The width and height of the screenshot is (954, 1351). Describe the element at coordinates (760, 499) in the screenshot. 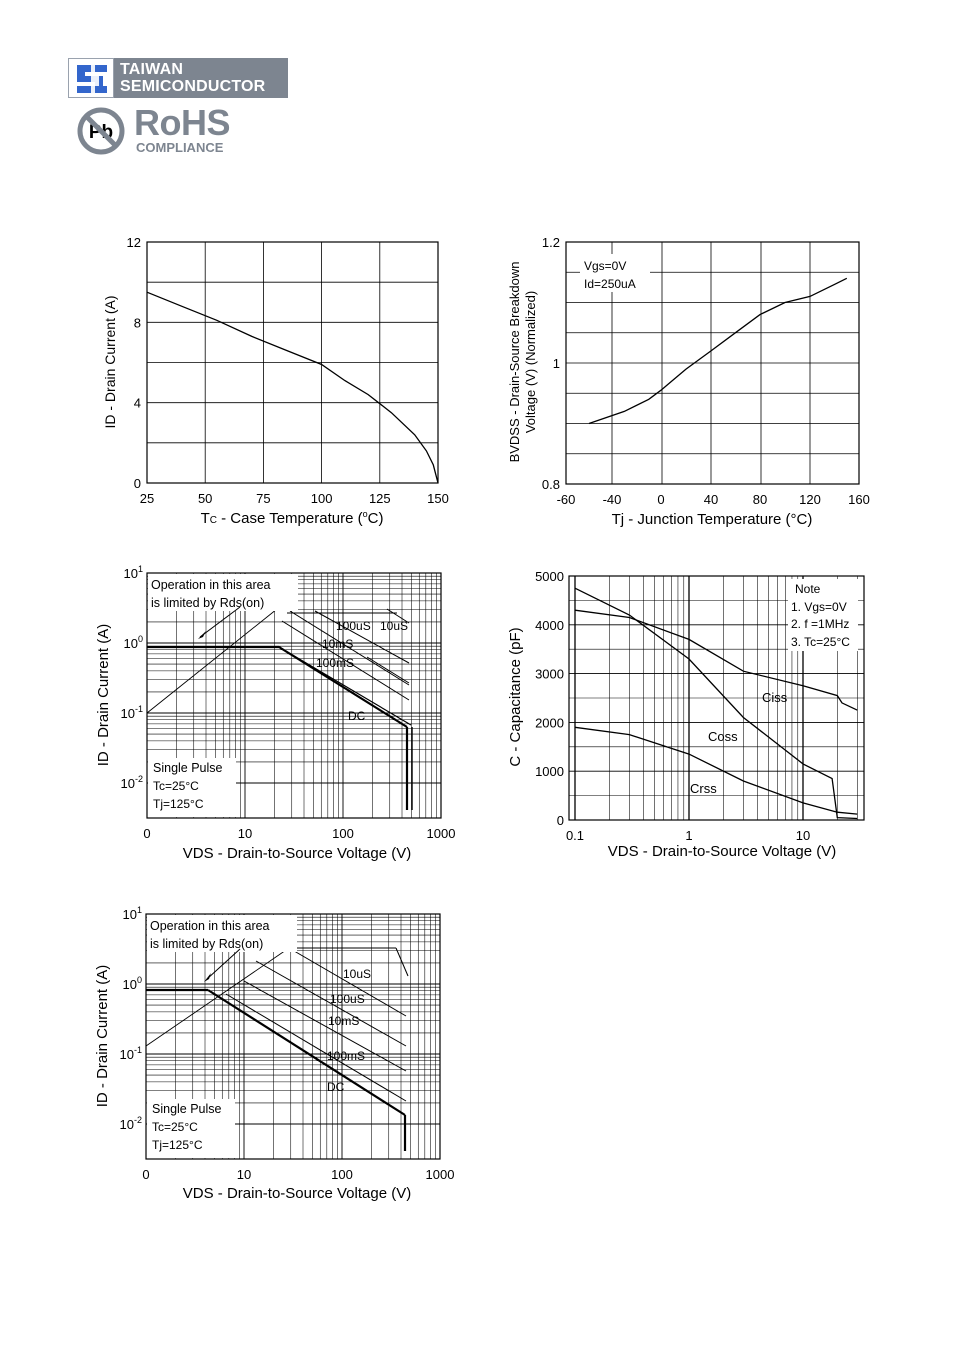

I see `x-tick-label: 80` at that location.